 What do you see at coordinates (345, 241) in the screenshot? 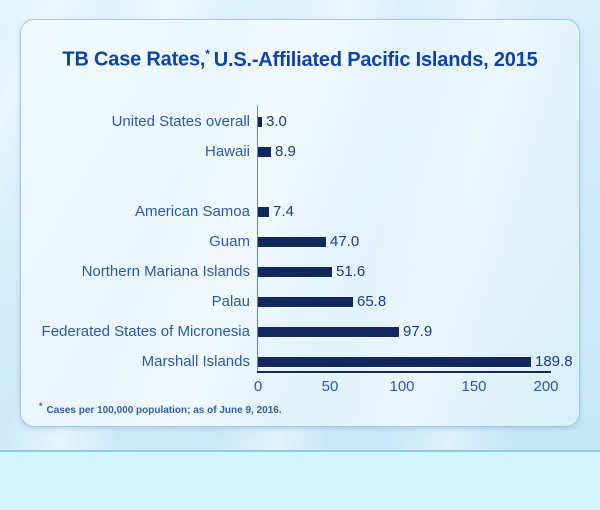
I see `value-label: 47.0` at bounding box center [345, 241].